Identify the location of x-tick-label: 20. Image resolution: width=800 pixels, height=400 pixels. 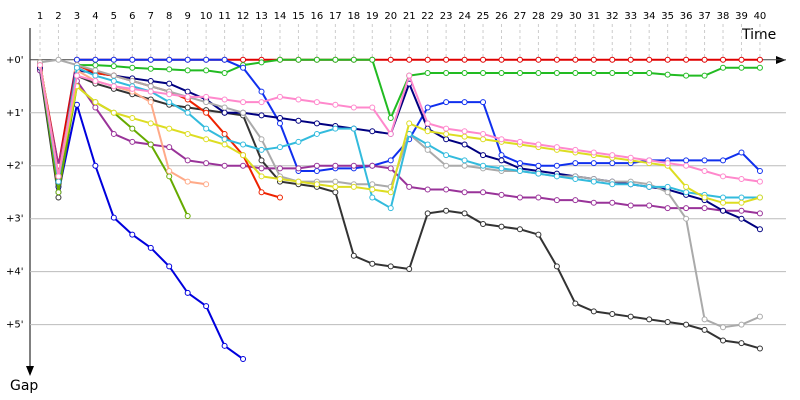
(390, 16).